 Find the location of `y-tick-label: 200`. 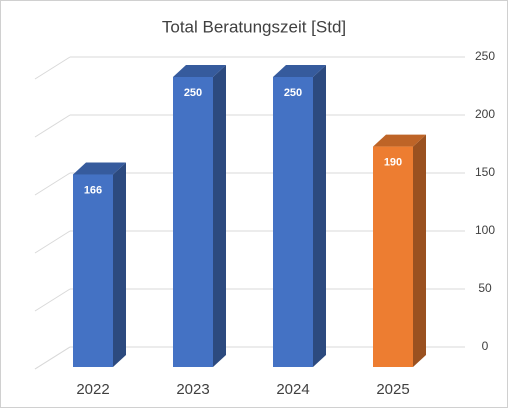

y-tick-label: 200 is located at coordinates (485, 114).